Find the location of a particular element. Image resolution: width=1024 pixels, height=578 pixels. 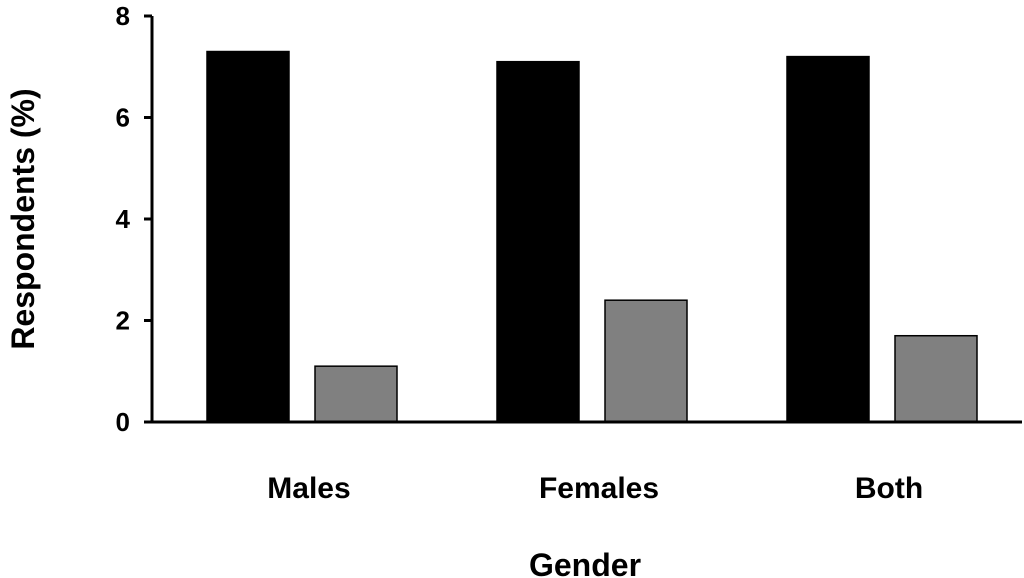

x-category-label: Males is located at coordinates (308, 488).